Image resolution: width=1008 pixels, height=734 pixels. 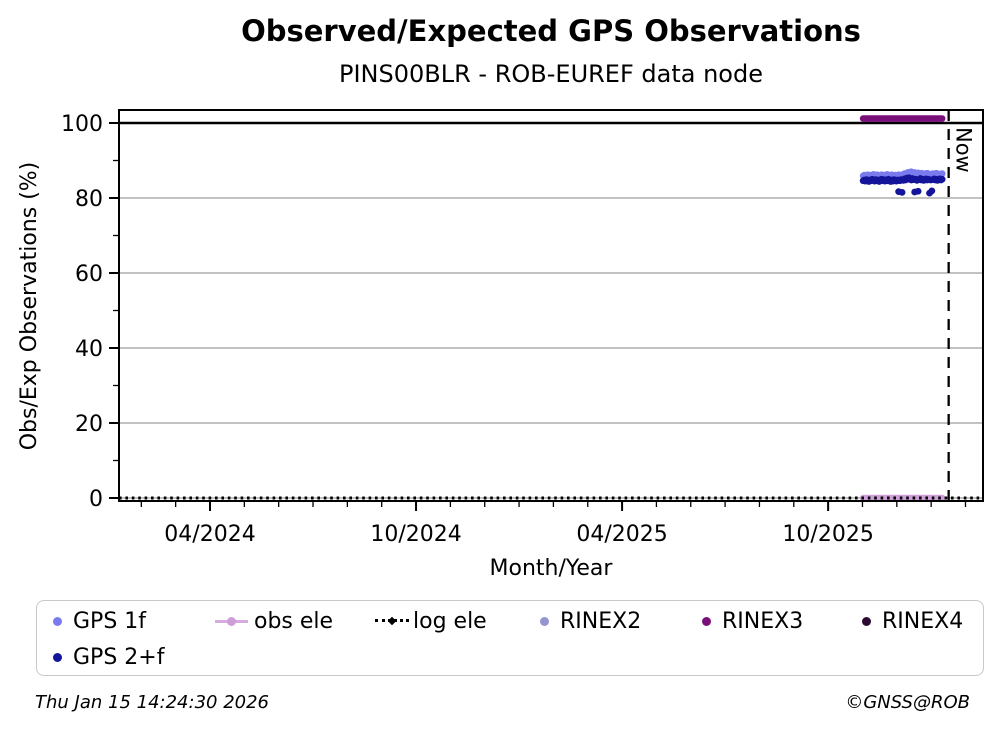 I want to click on gps-2f-marker-icon, so click(x=57, y=657).